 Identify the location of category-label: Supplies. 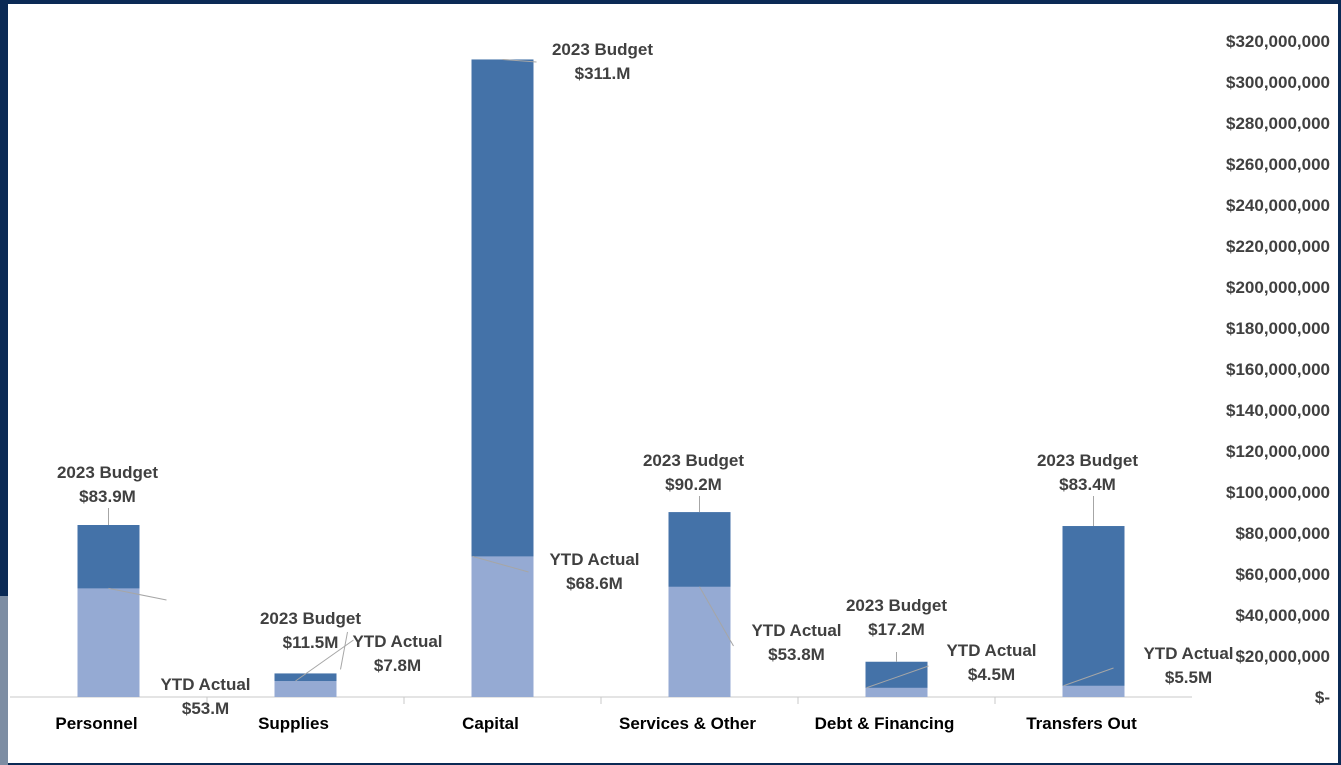
(293, 723).